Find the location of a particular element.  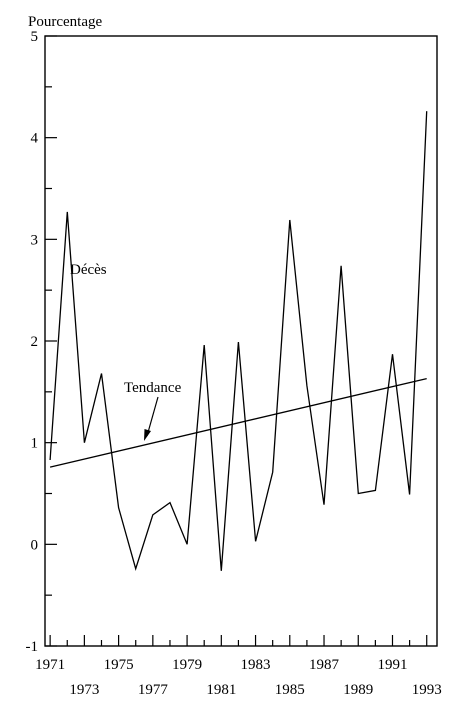

y-tick-label: 0 is located at coordinates (35, 545).